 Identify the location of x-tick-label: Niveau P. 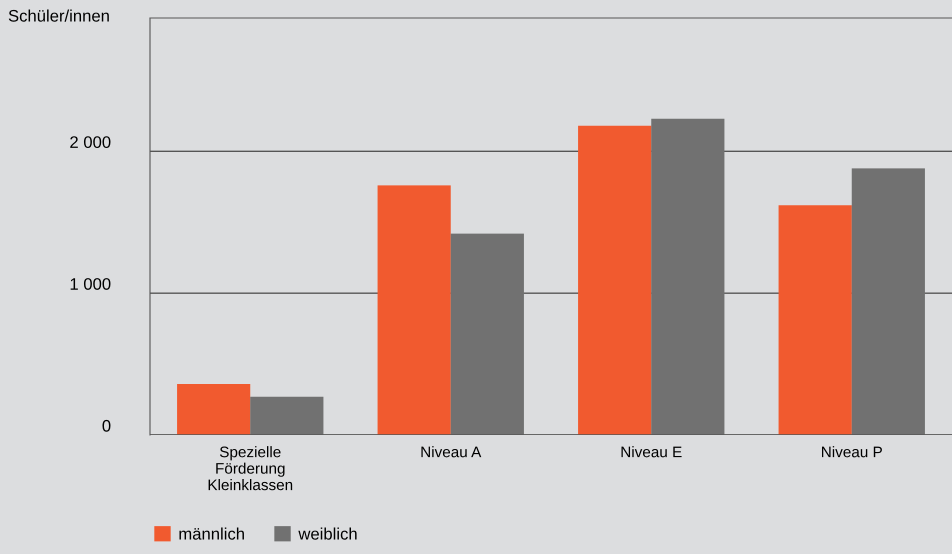
(852, 452).